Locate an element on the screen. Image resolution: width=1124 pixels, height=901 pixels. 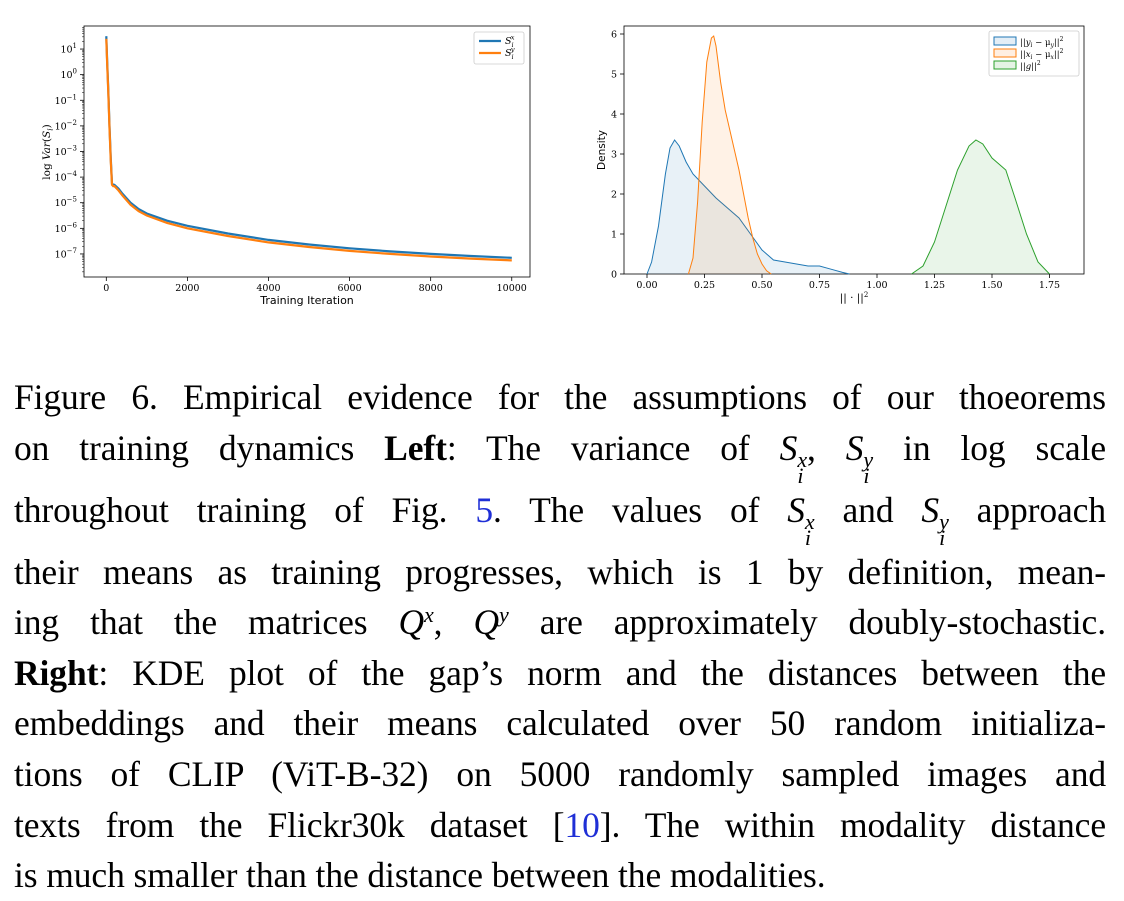
caption-text: are approximately doubly-stochastic. is located at coordinates (807, 622).